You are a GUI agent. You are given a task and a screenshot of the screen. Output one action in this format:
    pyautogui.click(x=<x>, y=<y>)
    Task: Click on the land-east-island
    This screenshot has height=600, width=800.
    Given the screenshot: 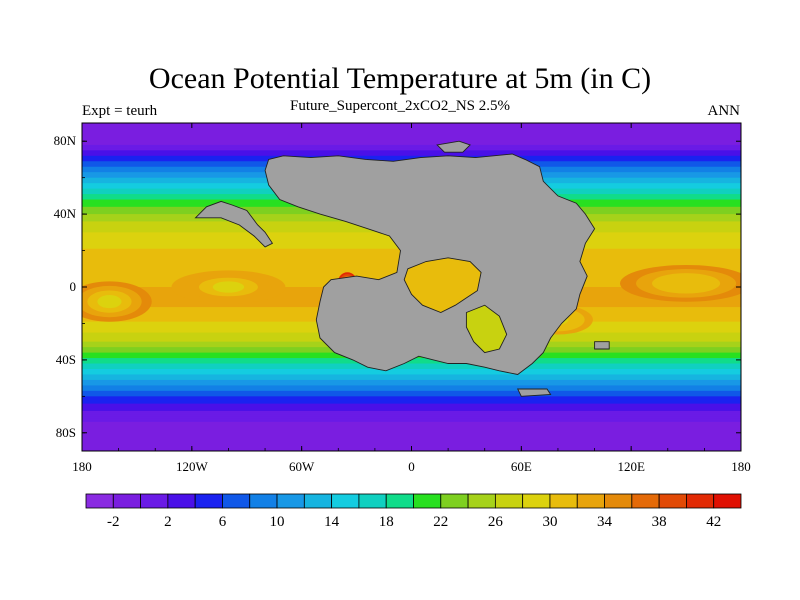 What is the action you would take?
    pyautogui.click(x=602, y=345)
    